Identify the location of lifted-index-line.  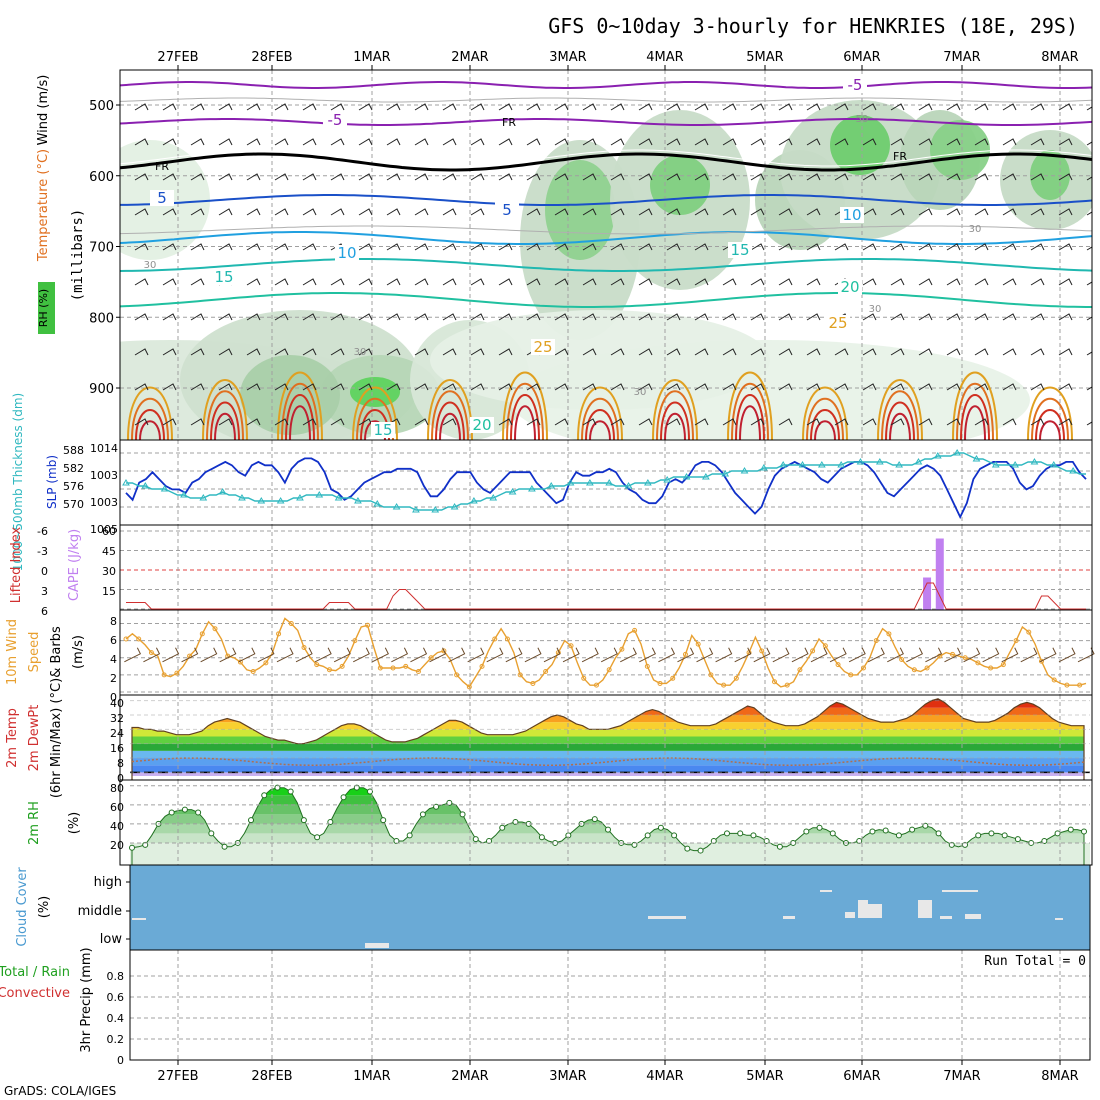
(606, 596).